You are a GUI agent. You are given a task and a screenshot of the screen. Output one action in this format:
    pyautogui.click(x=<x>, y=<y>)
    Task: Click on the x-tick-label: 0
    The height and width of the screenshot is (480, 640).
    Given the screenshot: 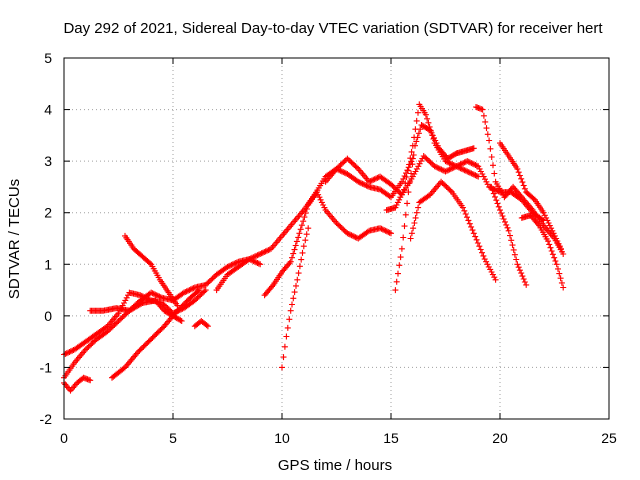 What is the action you would take?
    pyautogui.click(x=64, y=438)
    